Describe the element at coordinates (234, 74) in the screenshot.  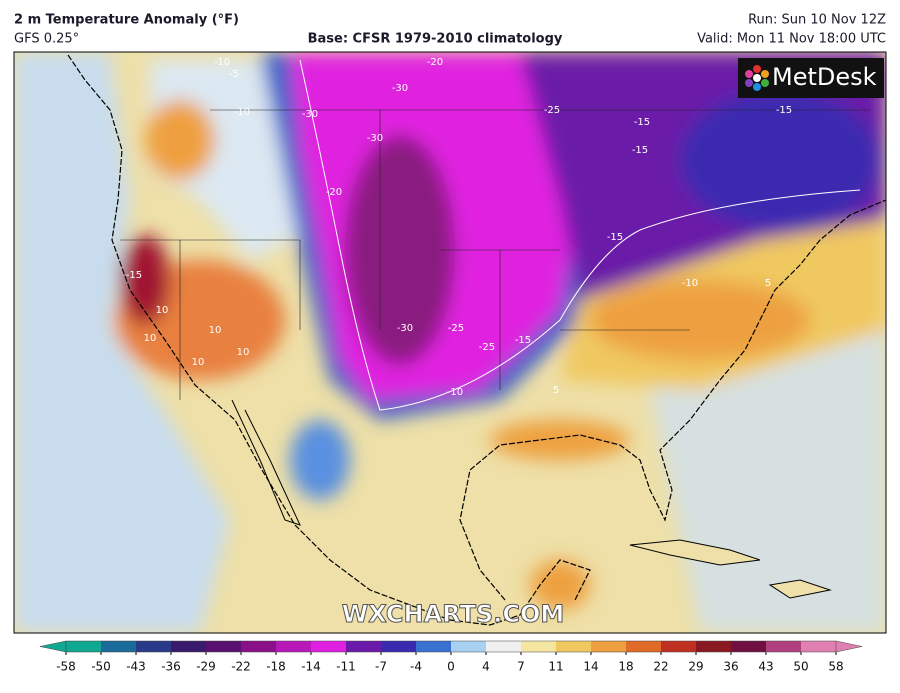
I see `contour-label: -5` at that location.